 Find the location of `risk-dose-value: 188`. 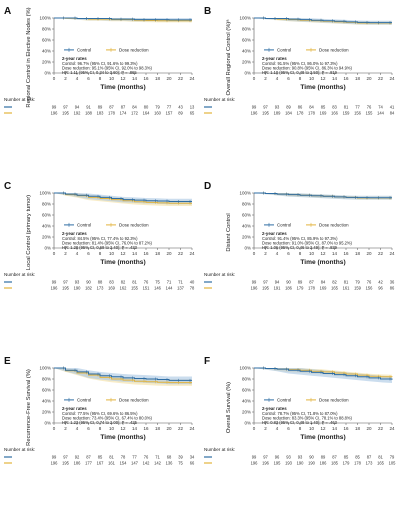

risk-dose-value: 188 is located at coordinates (89, 113).